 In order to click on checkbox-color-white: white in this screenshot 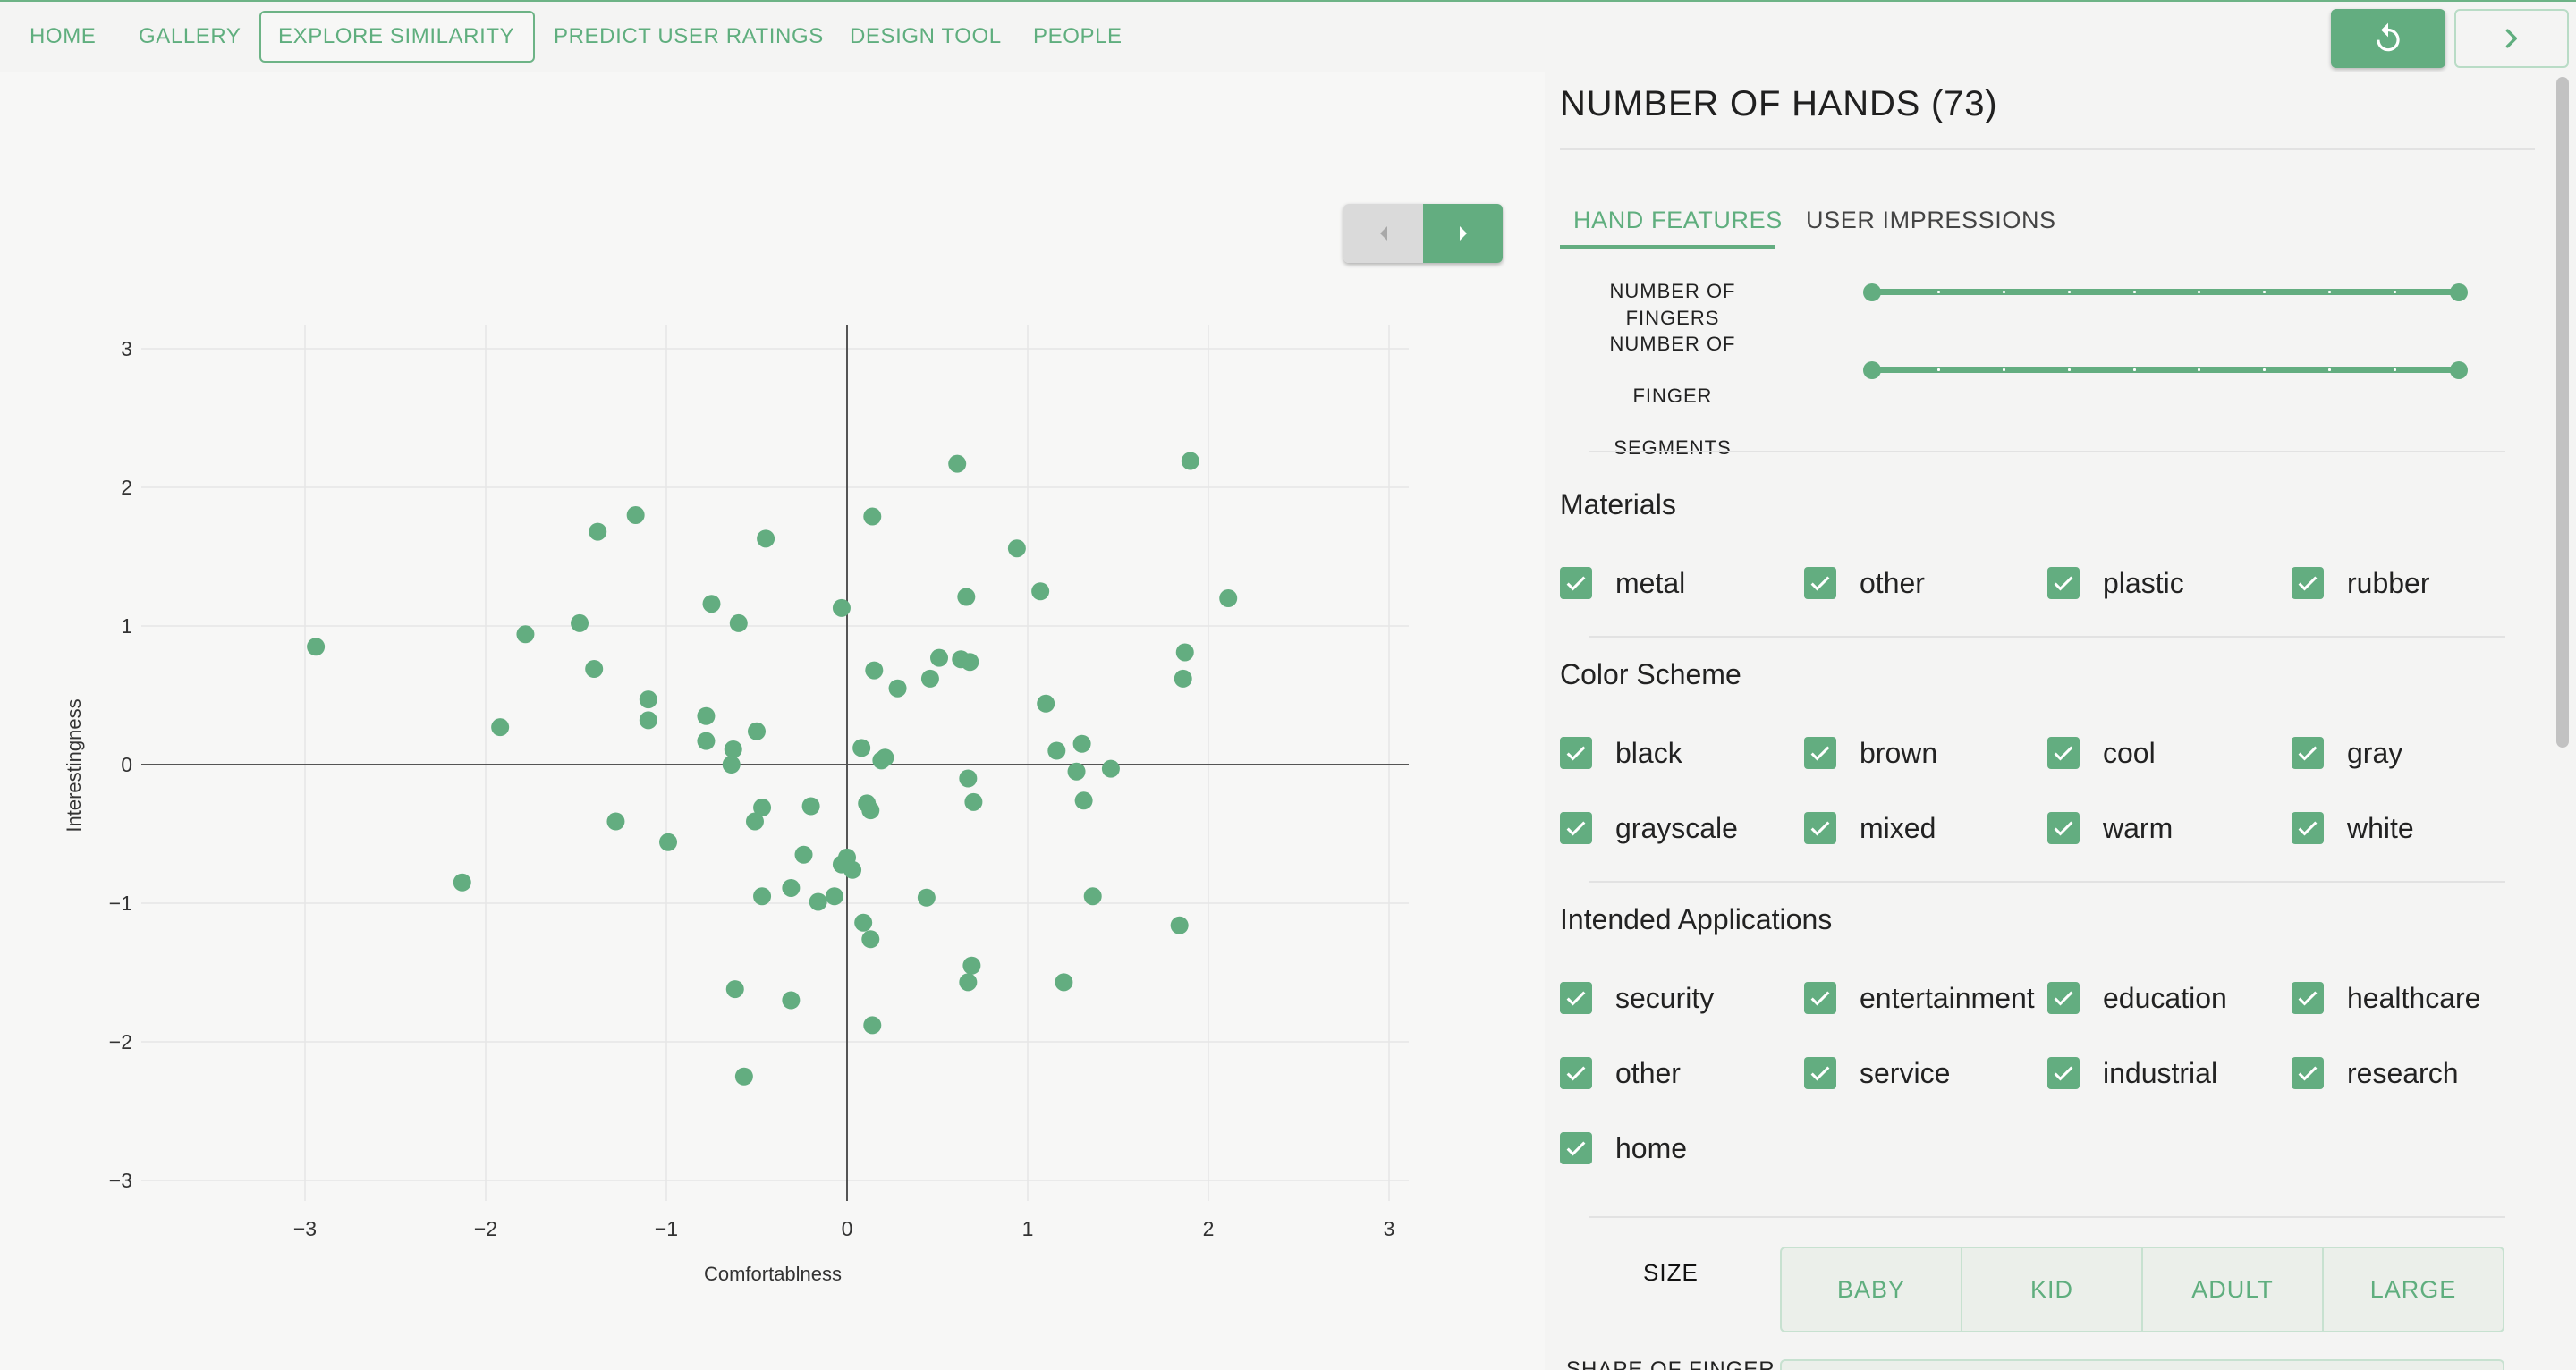, I will do `click(2353, 828)`.